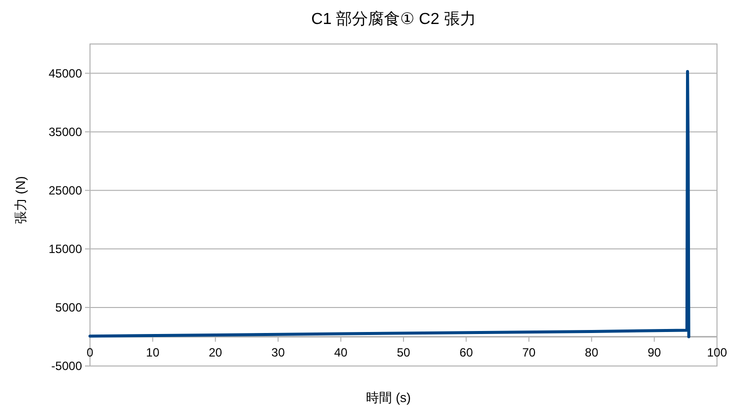 The image size is (733, 407). Describe the element at coordinates (393, 19) in the screenshot. I see `chart-title: C1 部分腐食① C2 張力` at that location.